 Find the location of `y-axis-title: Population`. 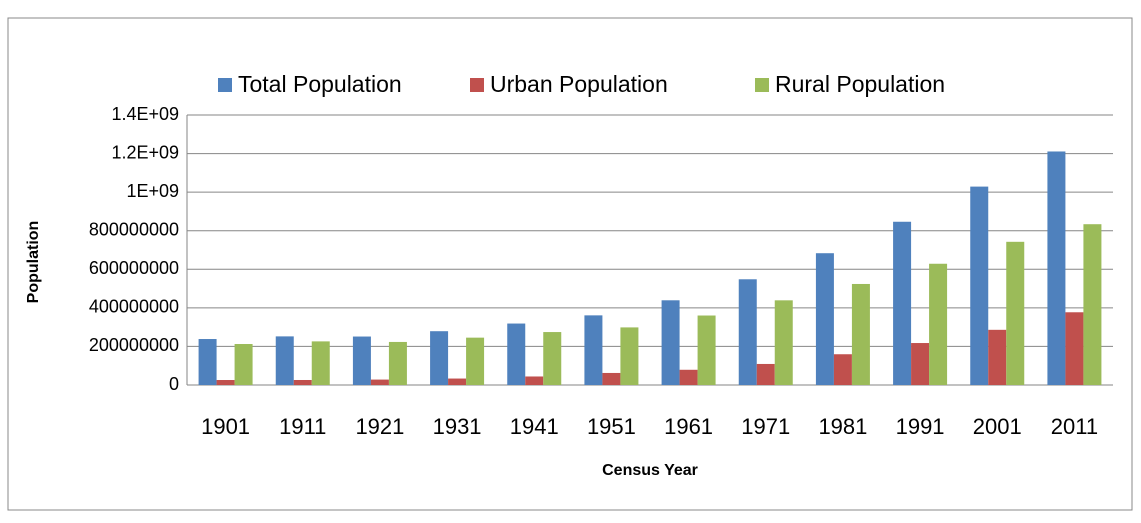

y-axis-title: Population is located at coordinates (33, 262).